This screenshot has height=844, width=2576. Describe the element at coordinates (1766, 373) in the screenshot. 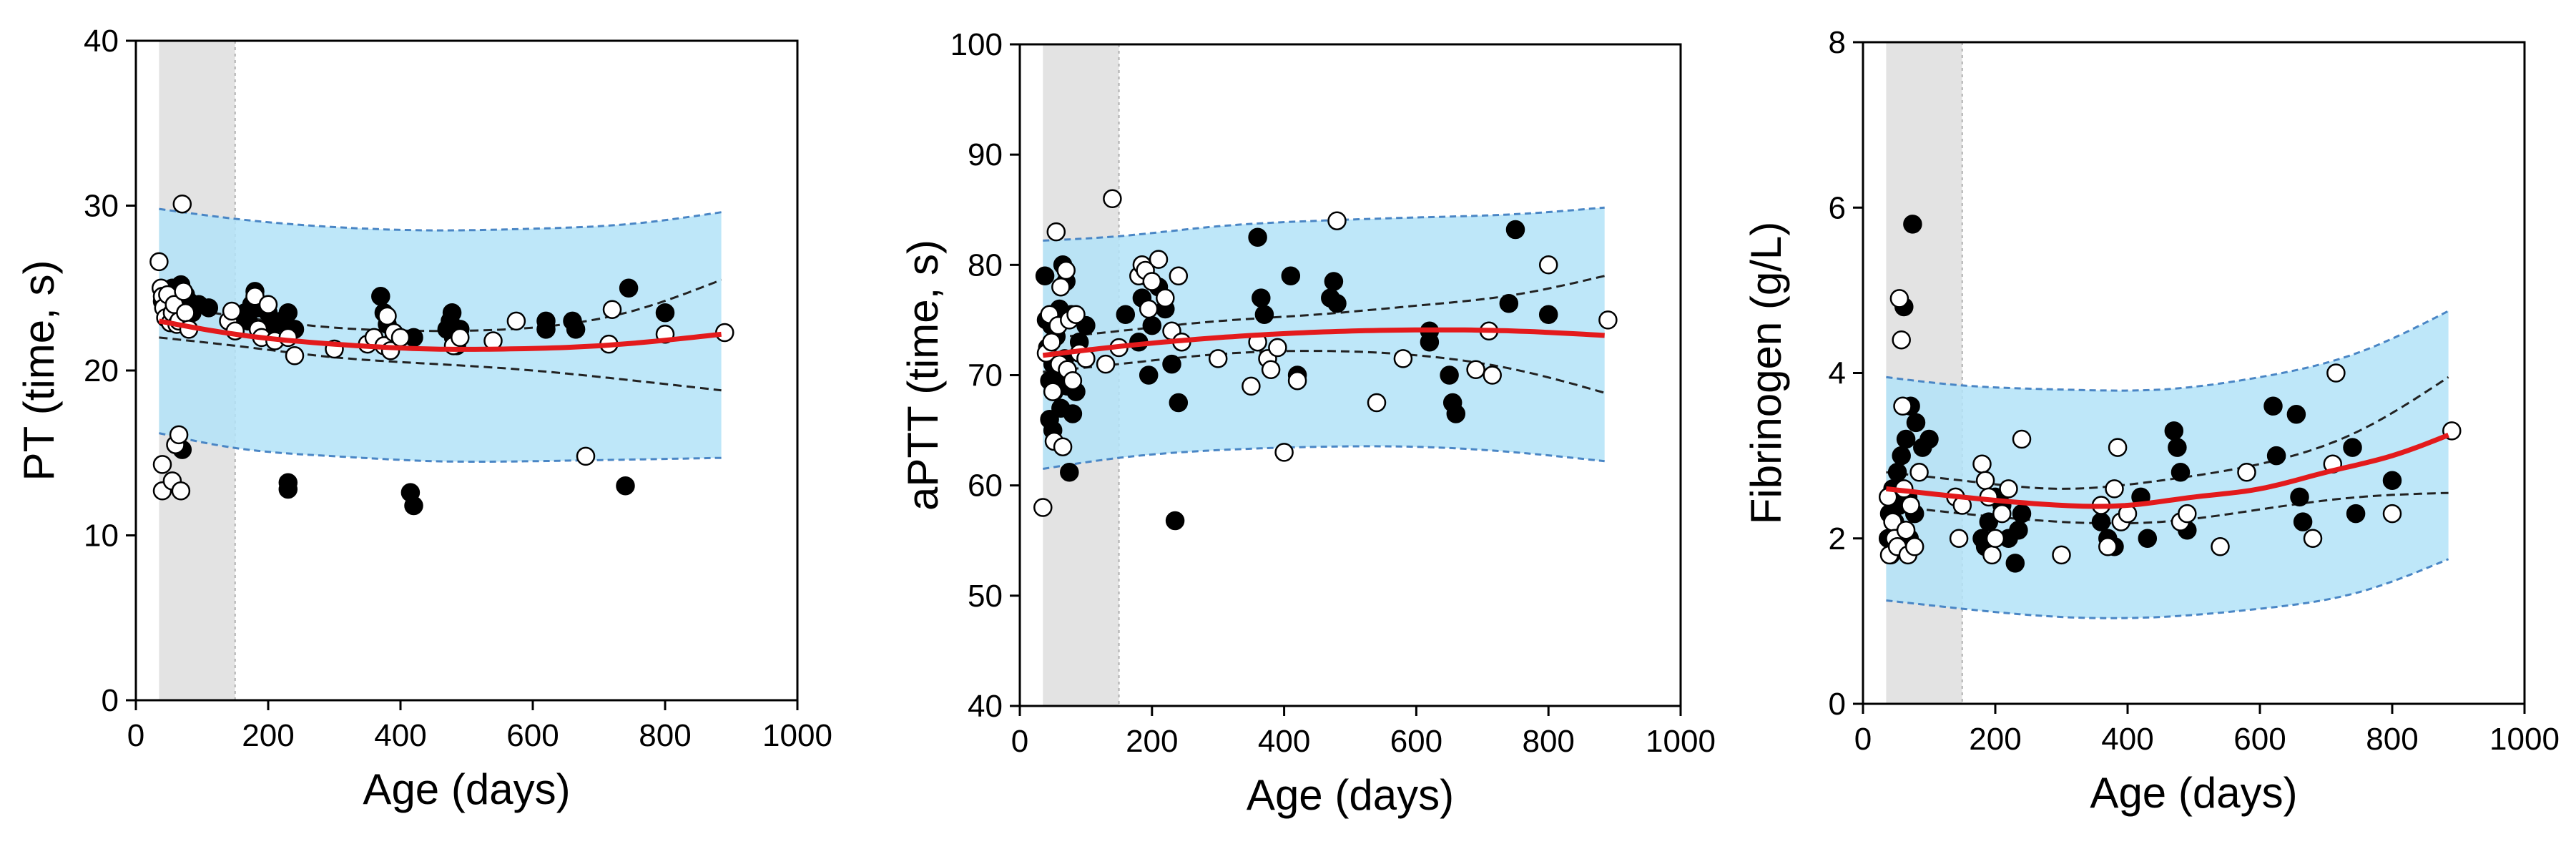

I see `y-axis-title: Fibrinogen (g/L)` at that location.